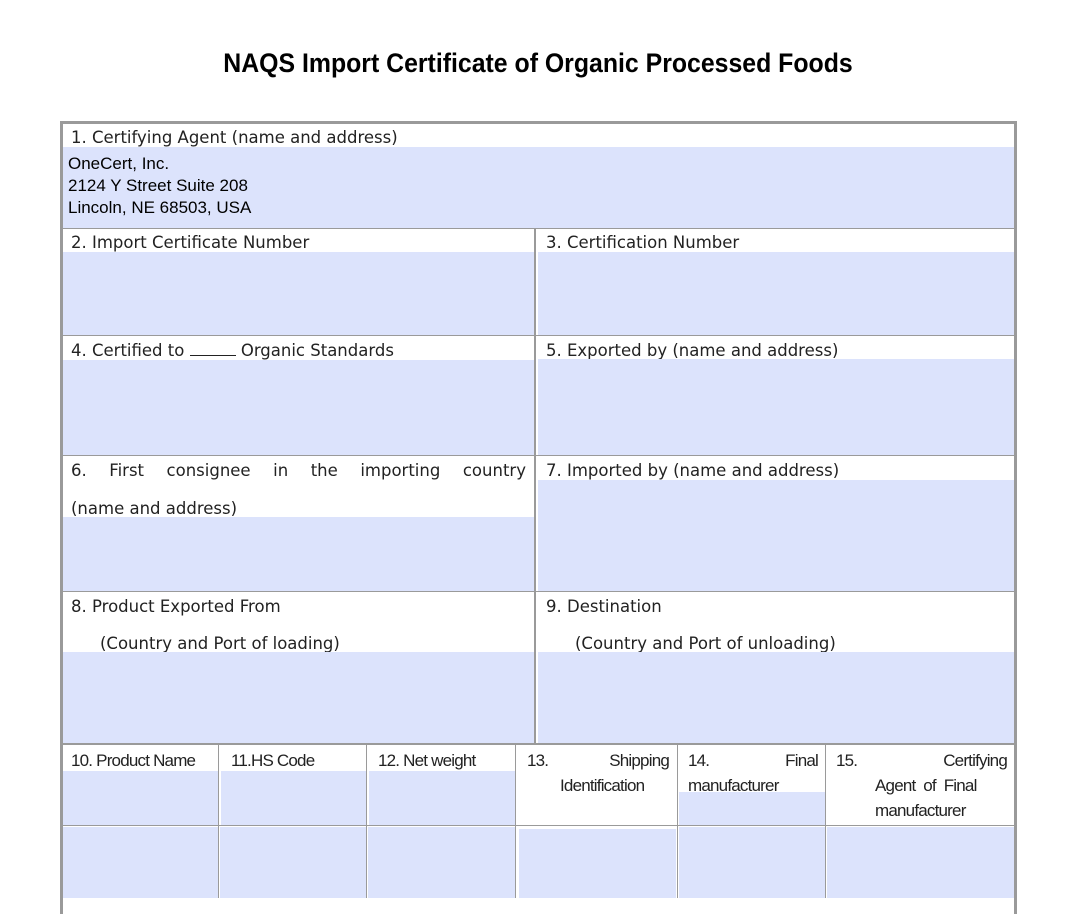 The height and width of the screenshot is (914, 1076). What do you see at coordinates (733, 785) in the screenshot?
I see `final-manufacturer-header-b: manufacturer` at bounding box center [733, 785].